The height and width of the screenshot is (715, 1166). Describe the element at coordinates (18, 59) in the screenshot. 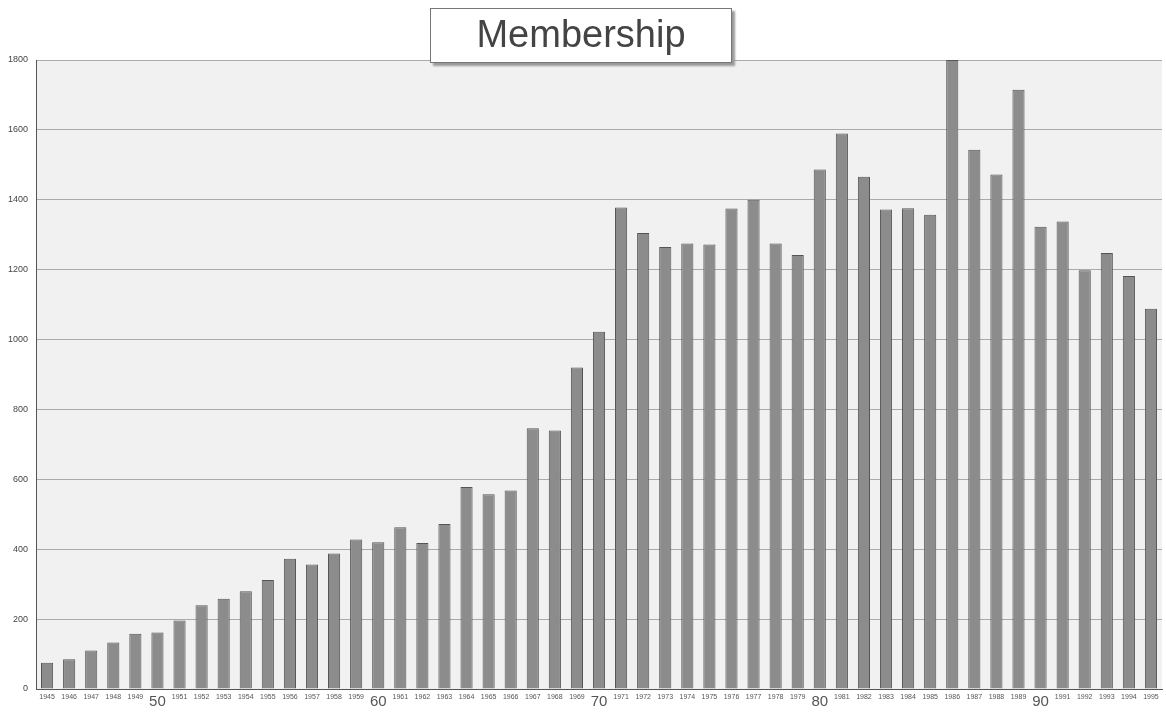

I see `y-tick-label: 1800` at that location.